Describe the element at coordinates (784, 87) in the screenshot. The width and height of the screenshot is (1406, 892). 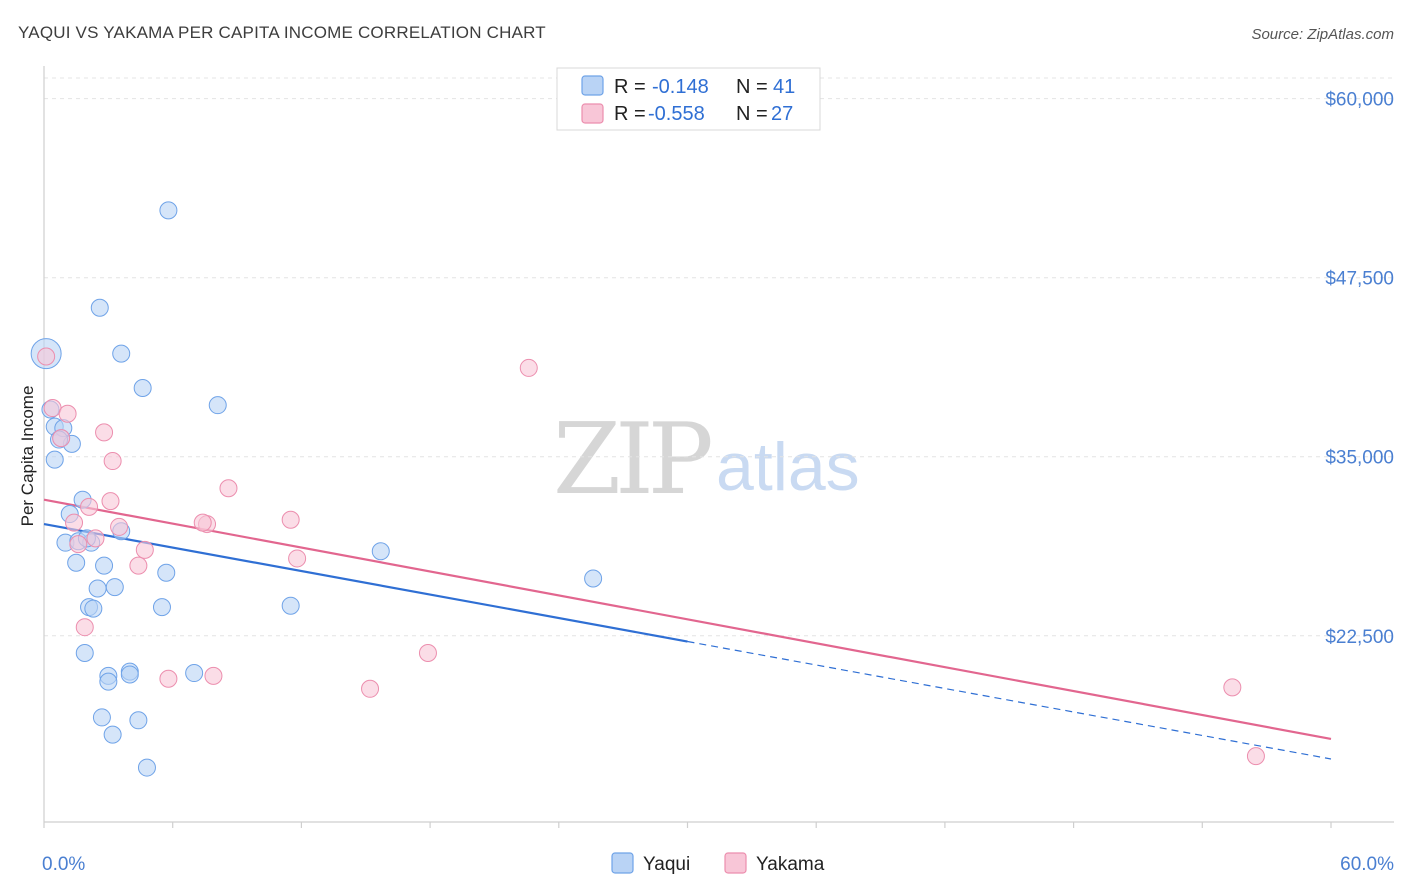
I see `legend-n-value-yaqui: 41` at that location.